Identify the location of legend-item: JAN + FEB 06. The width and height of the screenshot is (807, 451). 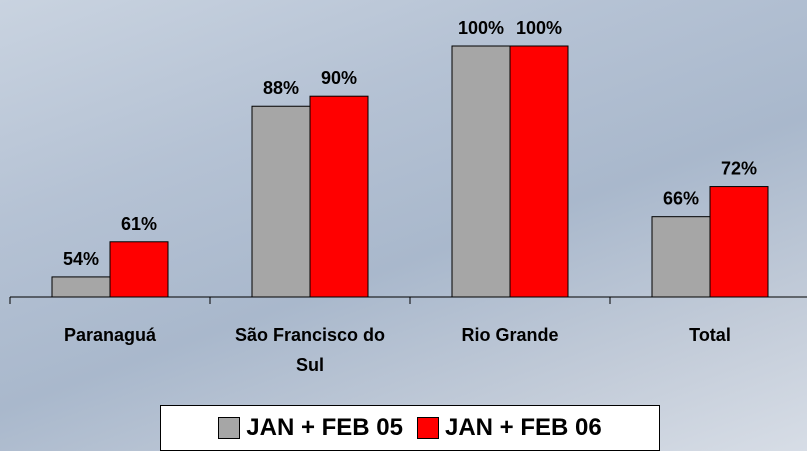
(509, 428).